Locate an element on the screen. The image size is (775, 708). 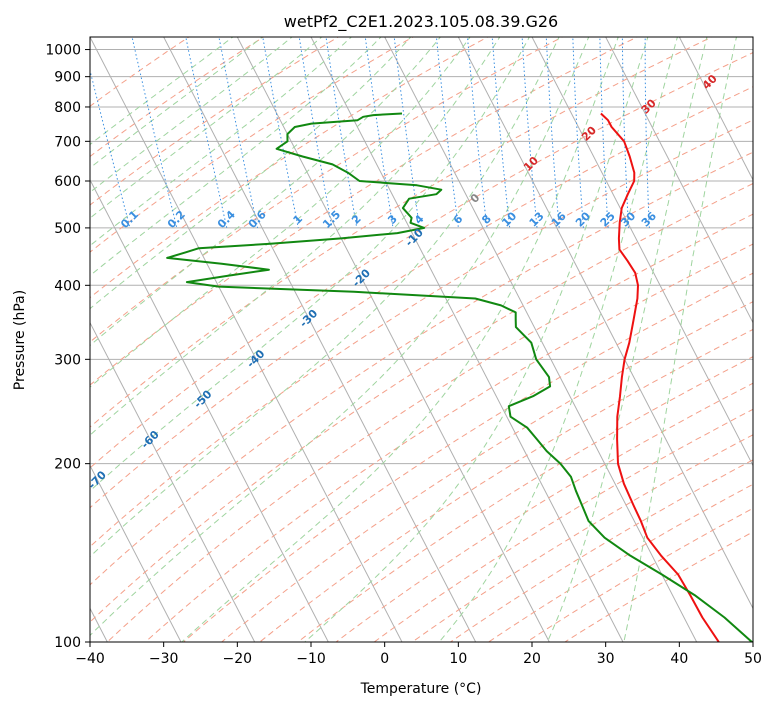
dry-adiabat--30 is located at coordinates (140, 72).